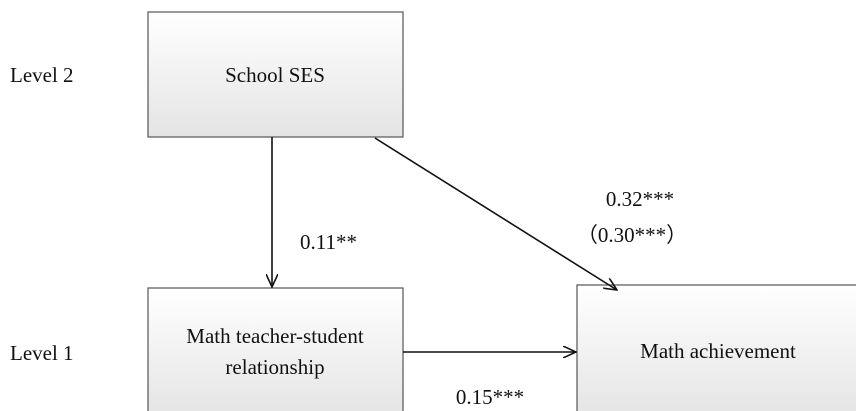 The height and width of the screenshot is (411, 856). I want to click on edge-arrow, so click(495, 213).